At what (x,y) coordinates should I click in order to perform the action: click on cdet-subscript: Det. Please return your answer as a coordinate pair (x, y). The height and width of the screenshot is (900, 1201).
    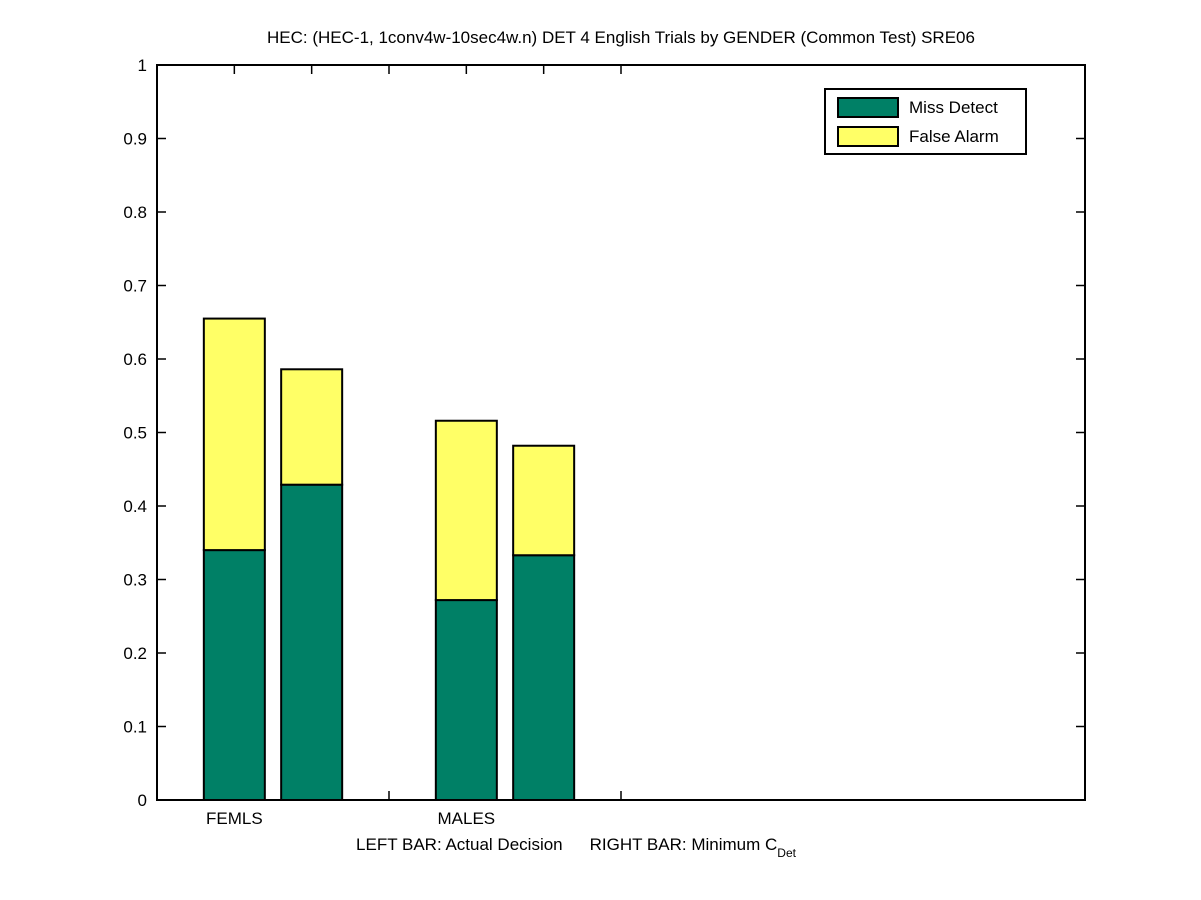
    Looking at the image, I should click on (786, 853).